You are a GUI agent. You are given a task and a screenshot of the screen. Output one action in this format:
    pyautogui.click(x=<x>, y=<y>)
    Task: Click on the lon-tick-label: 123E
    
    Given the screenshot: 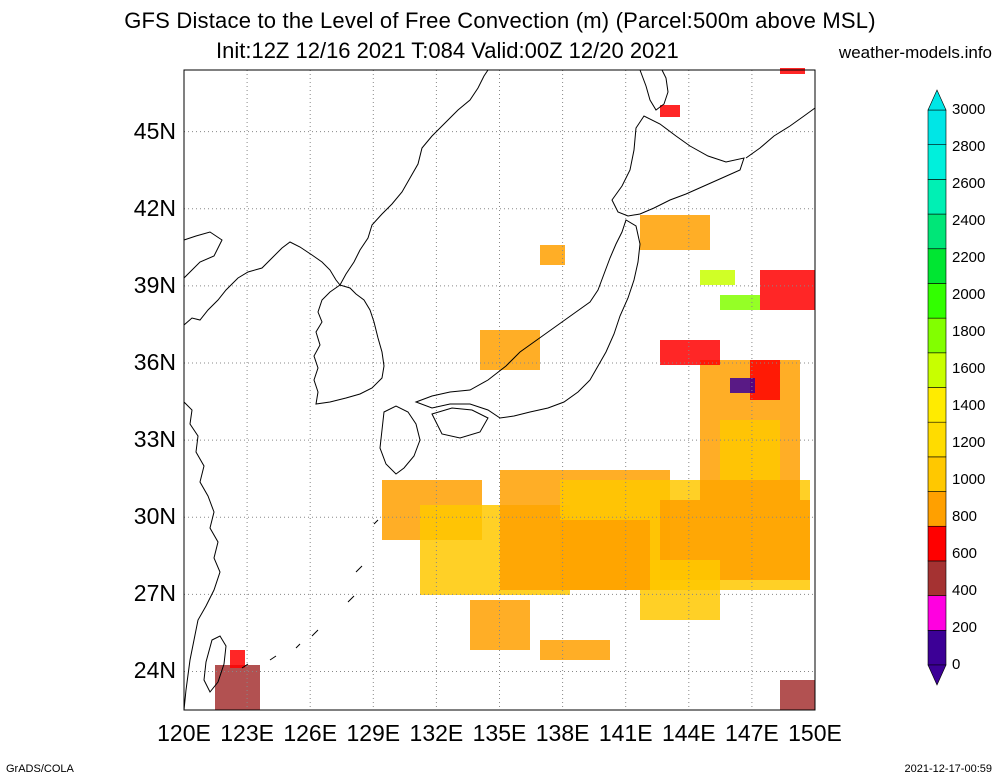 What is the action you would take?
    pyautogui.click(x=247, y=733)
    